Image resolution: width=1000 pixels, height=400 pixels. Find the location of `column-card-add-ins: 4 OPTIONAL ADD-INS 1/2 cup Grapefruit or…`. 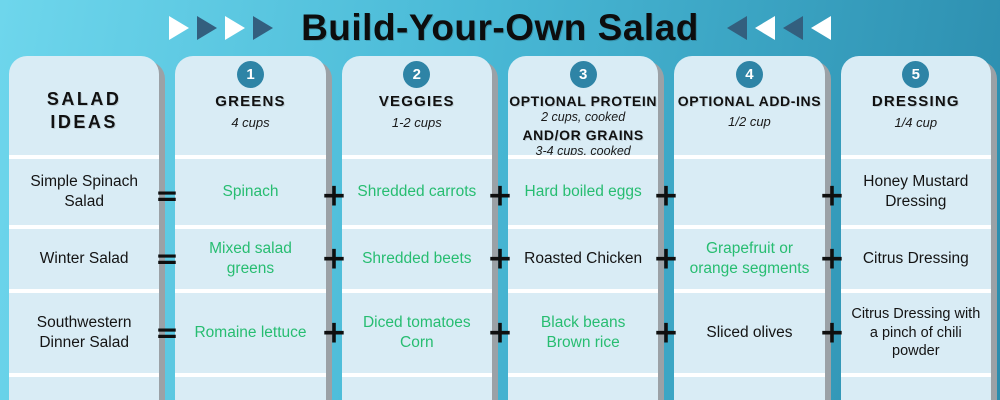

column-card-add-ins: 4 OPTIONAL ADD-INS 1/2 cup Grapefruit or… is located at coordinates (749, 228).